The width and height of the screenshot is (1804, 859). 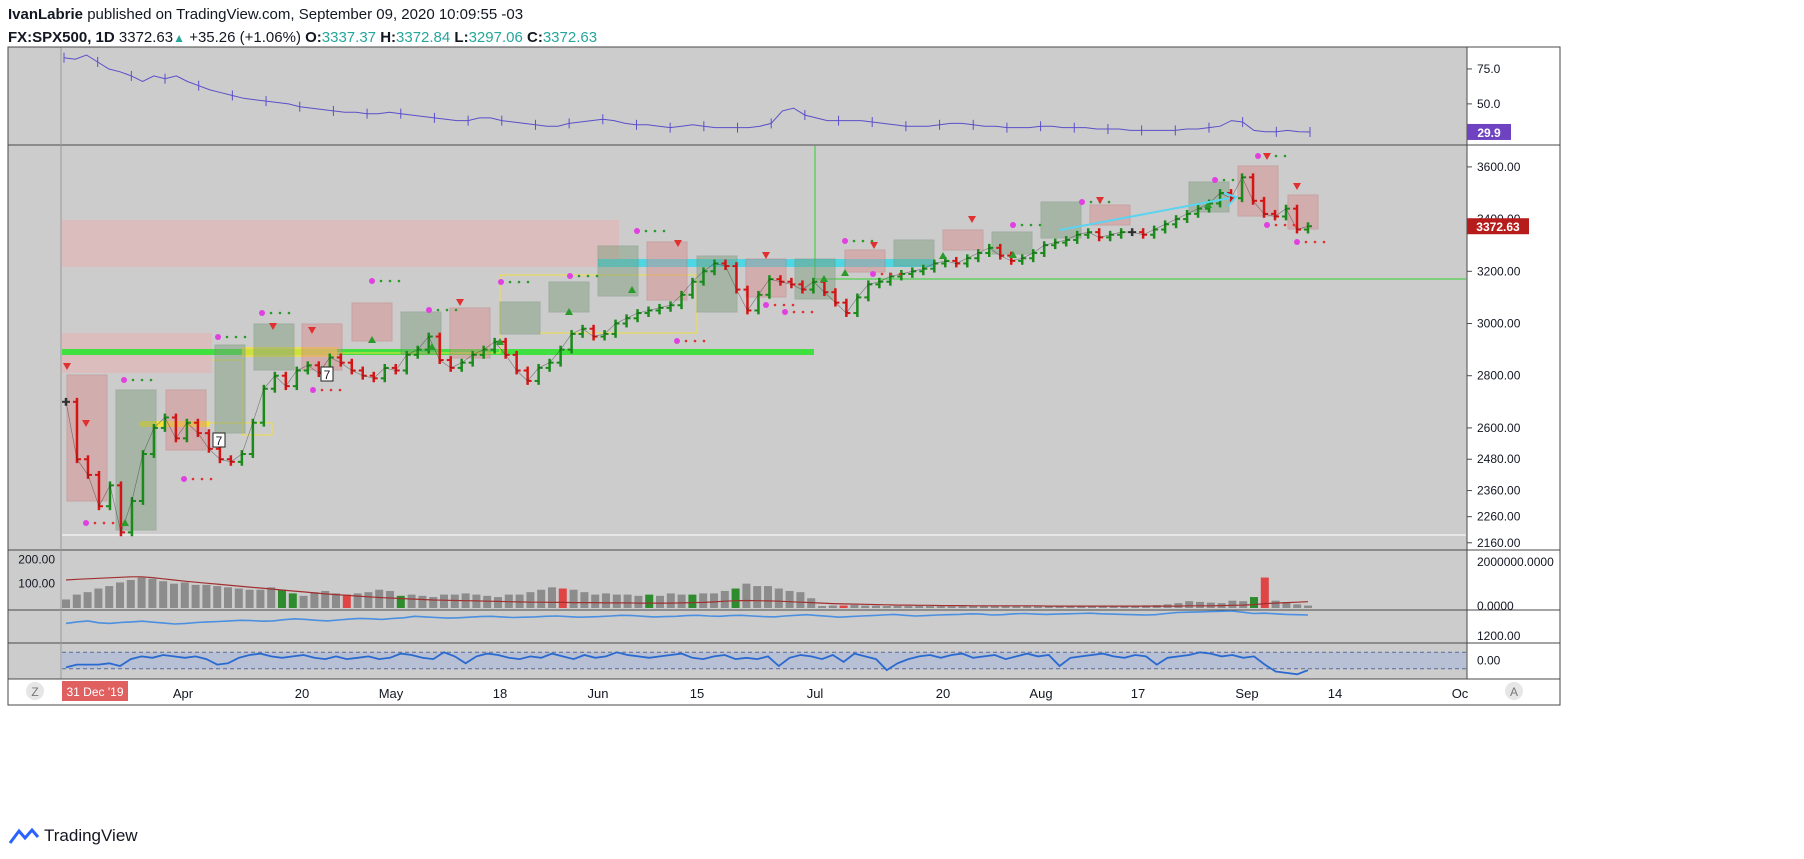 I want to click on count-marker-label: 7, so click(x=327, y=375).